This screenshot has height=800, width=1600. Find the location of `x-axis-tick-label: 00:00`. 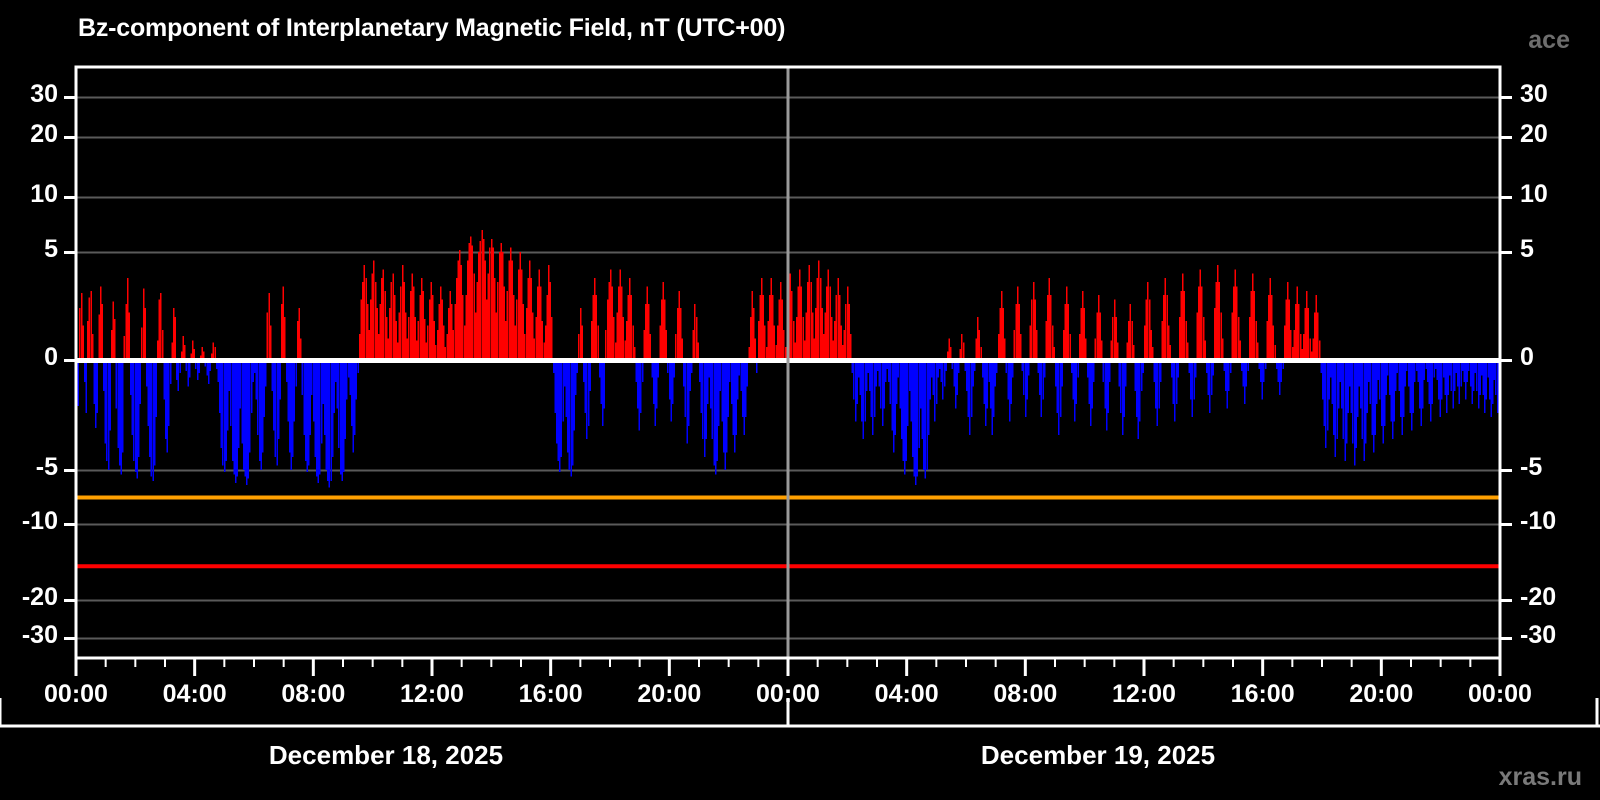

x-axis-tick-label: 00:00 is located at coordinates (788, 694).